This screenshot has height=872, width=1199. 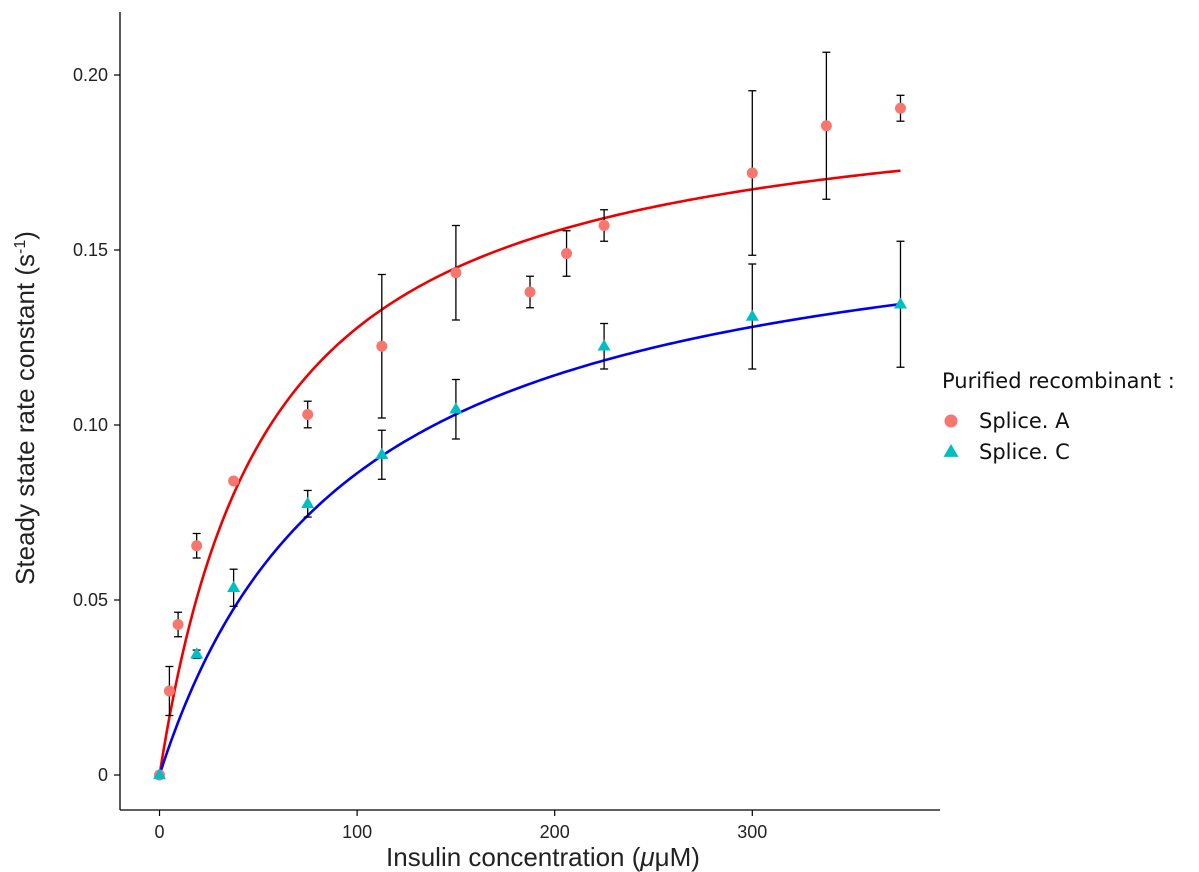 I want to click on y-tick-label: 0, so click(x=103, y=775).